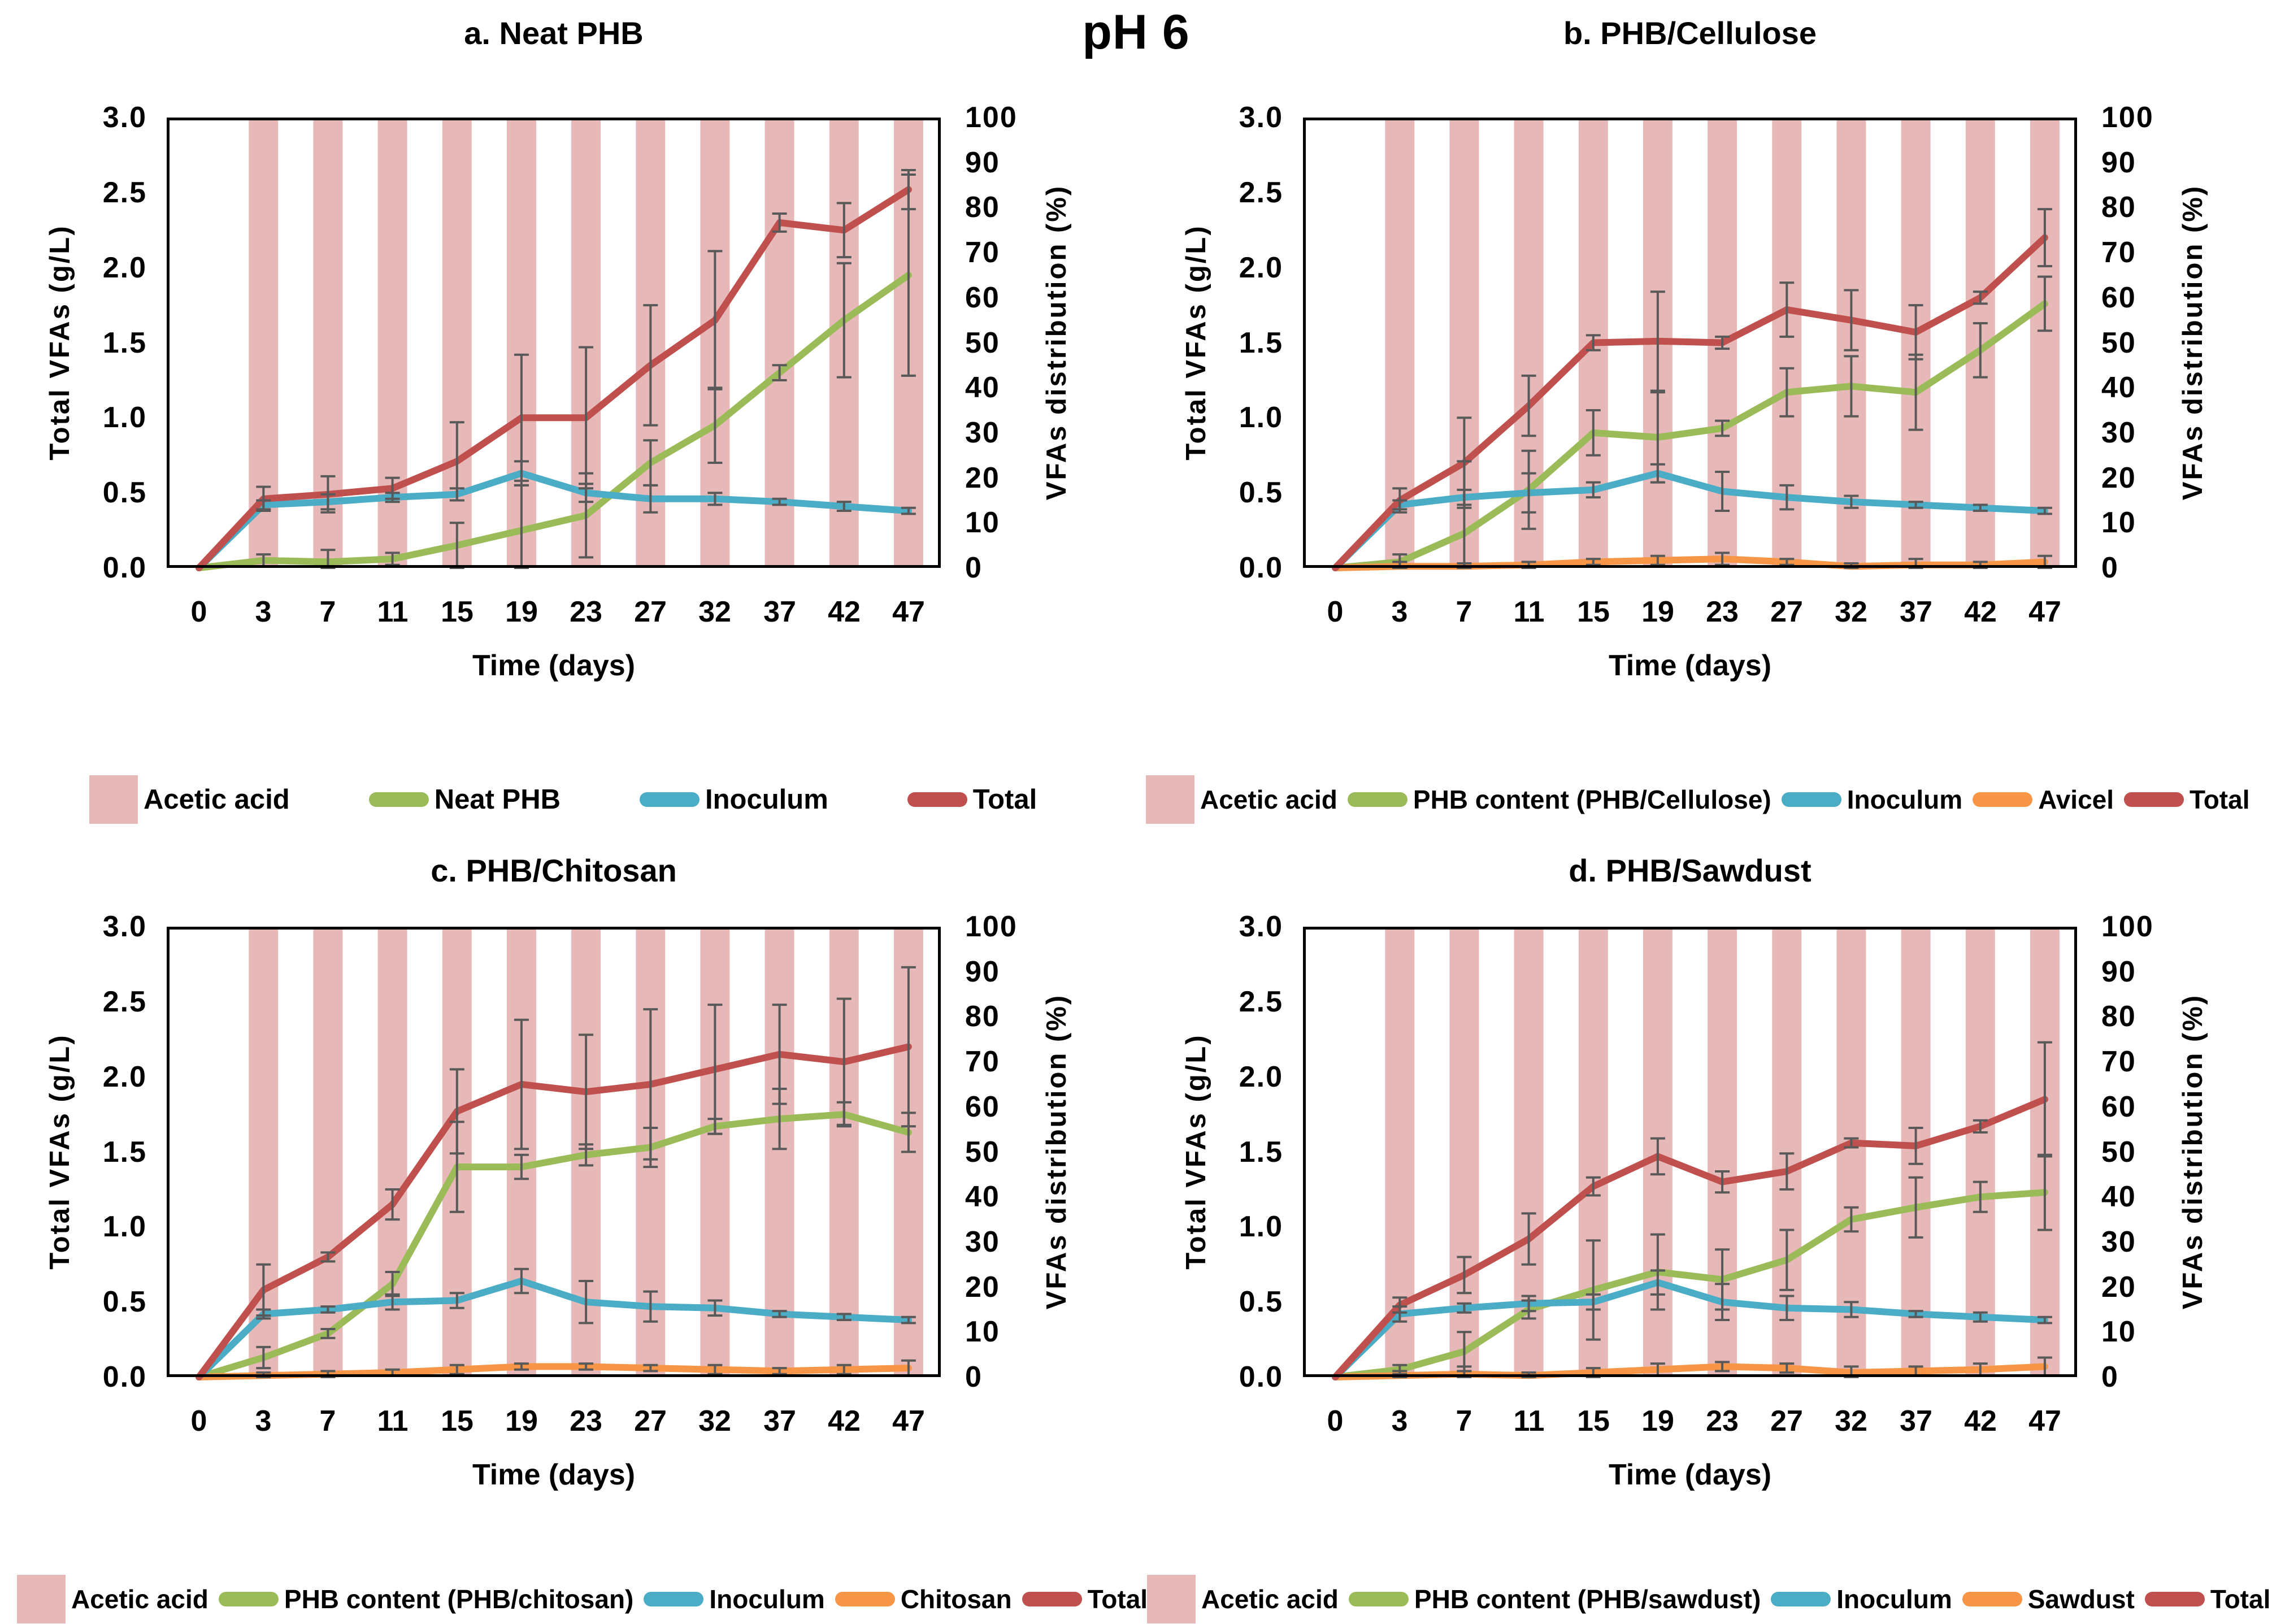 The height and width of the screenshot is (1624, 2272). I want to click on series-line-phb, so click(1690, 435).